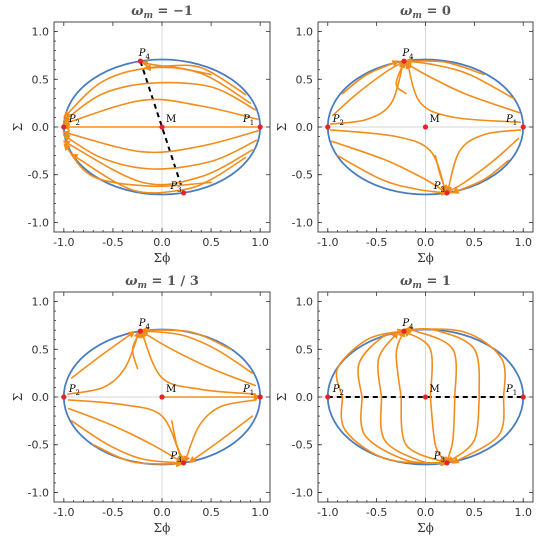 The height and width of the screenshot is (550, 537). What do you see at coordinates (64, 127) in the screenshot?
I see `fixed-point-p2` at bounding box center [64, 127].